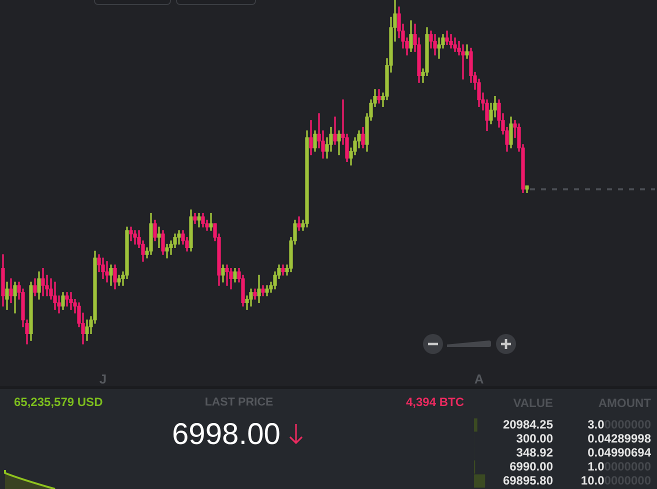 Image resolution: width=657 pixels, height=489 pixels. What do you see at coordinates (528, 424) in the screenshot?
I see `y-tick-label: 20984.25` at bounding box center [528, 424].